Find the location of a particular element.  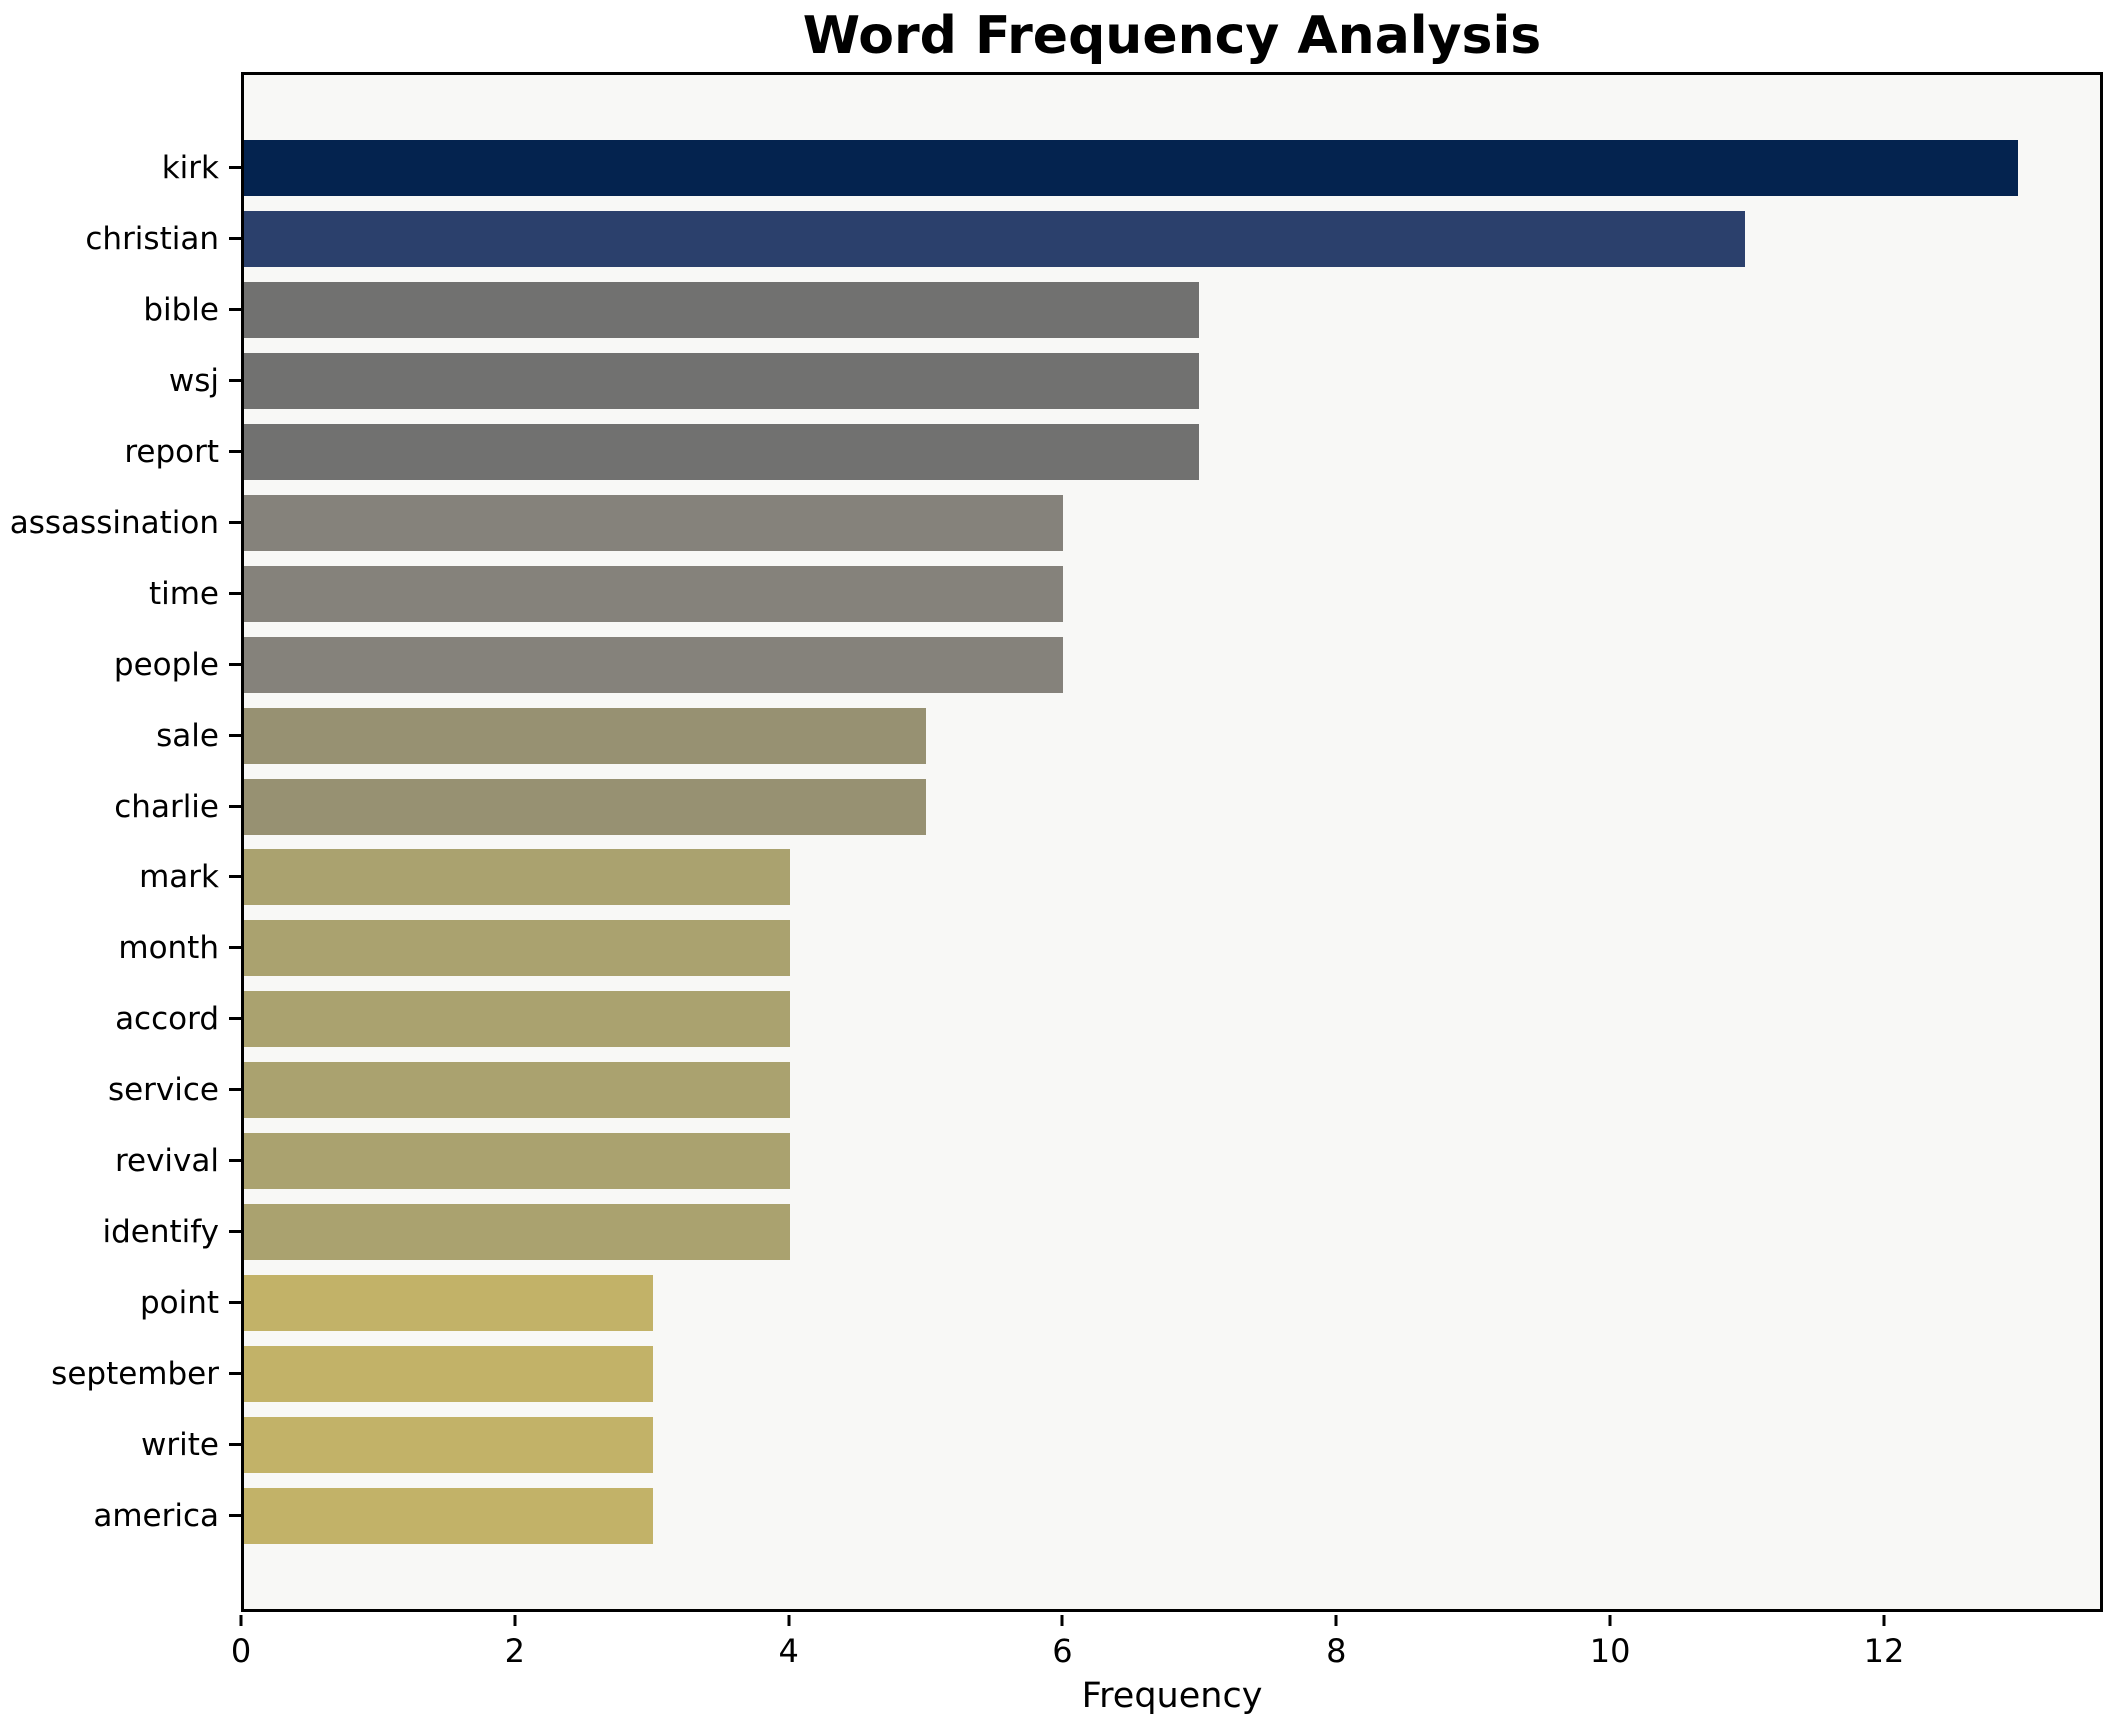

bar-christian is located at coordinates (995, 239).